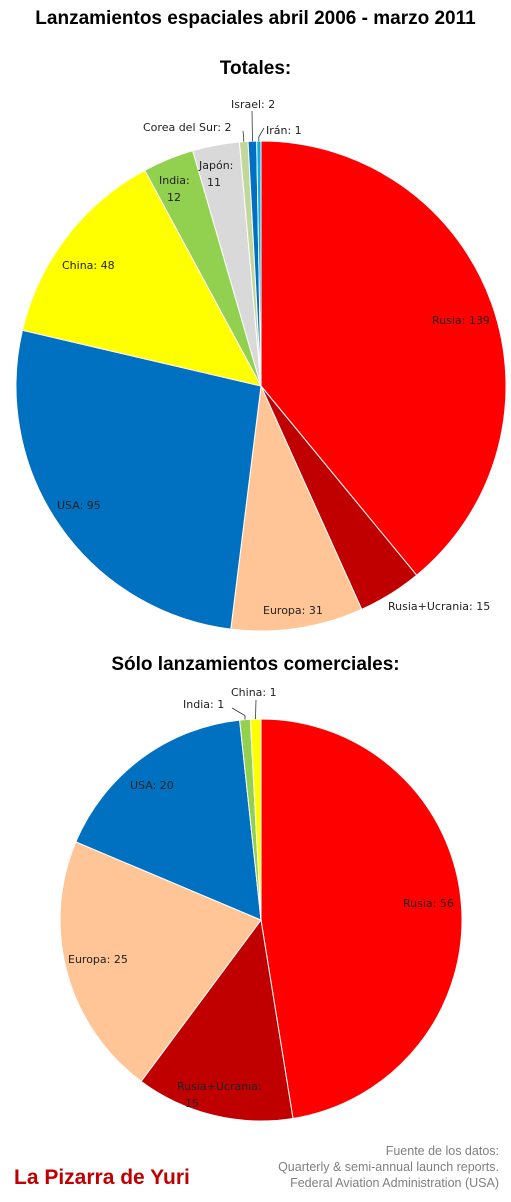  I want to click on slice-label-india: India: 1, so click(203, 704).